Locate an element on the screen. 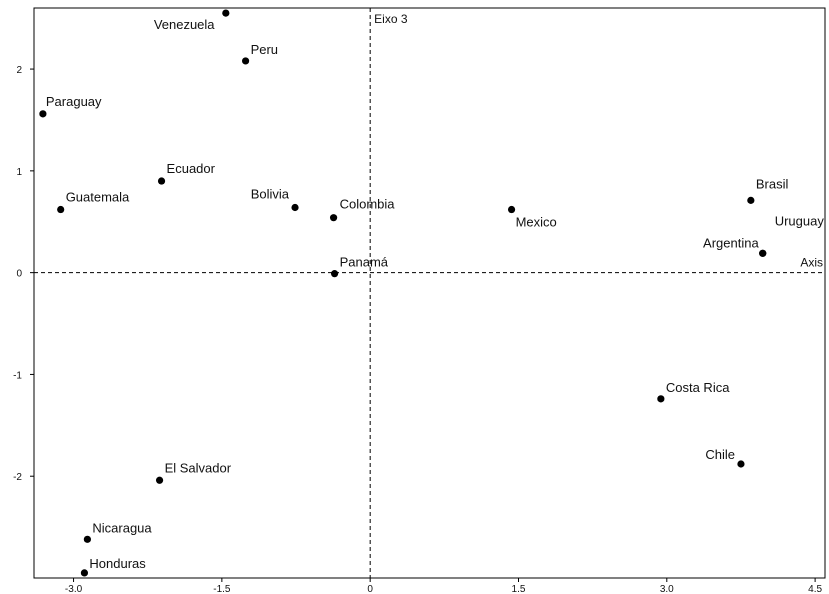 Image resolution: width=829 pixels, height=594 pixels. data-point: Honduras is located at coordinates (113, 566).